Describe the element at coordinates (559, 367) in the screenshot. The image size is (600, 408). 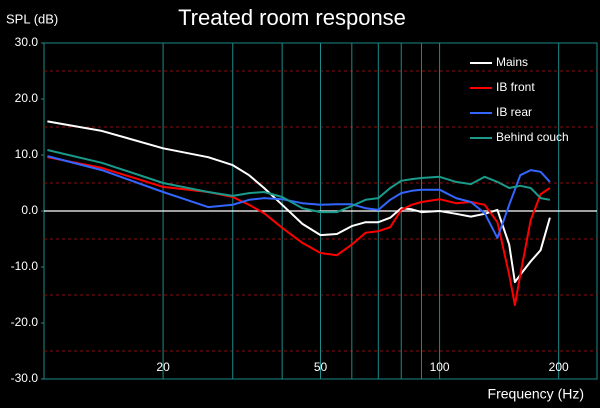
I see `x-tick-label: 200` at that location.